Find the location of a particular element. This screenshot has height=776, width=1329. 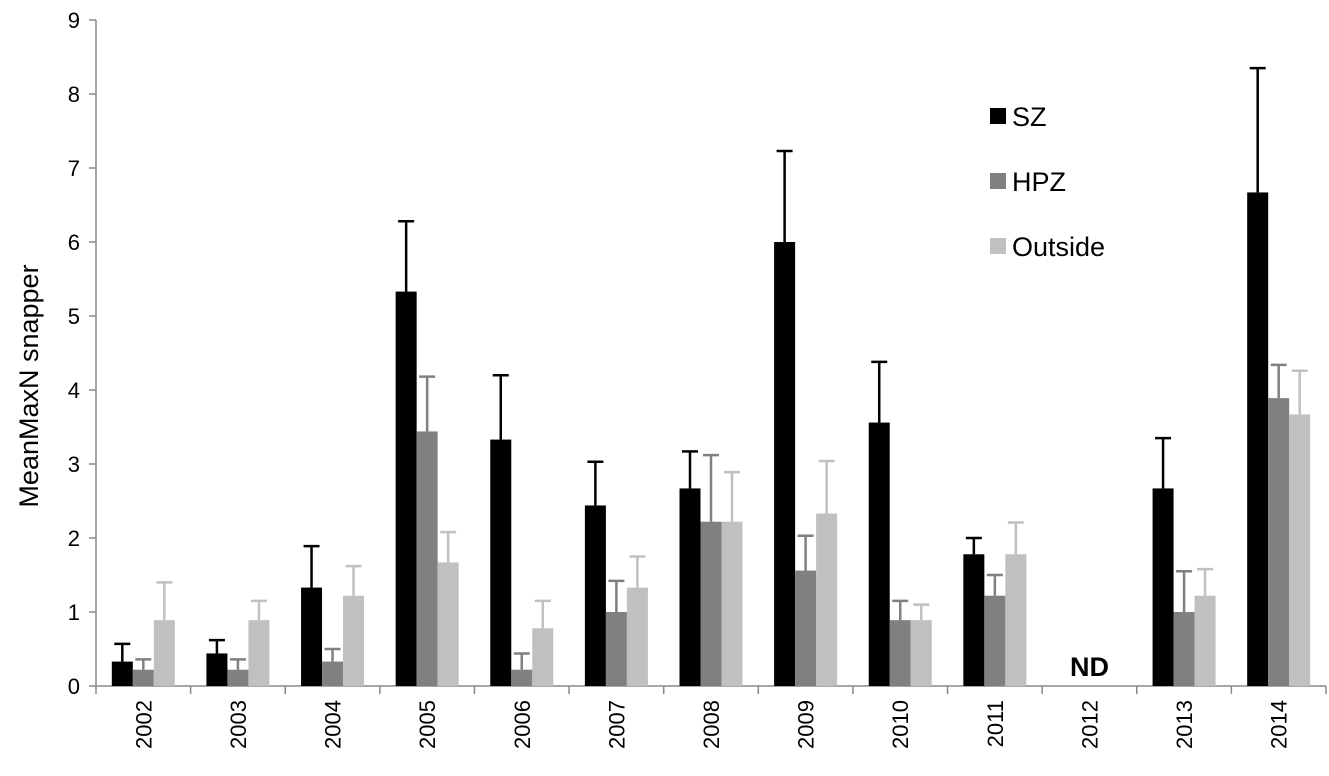

bar-outside-2009 is located at coordinates (827, 599).